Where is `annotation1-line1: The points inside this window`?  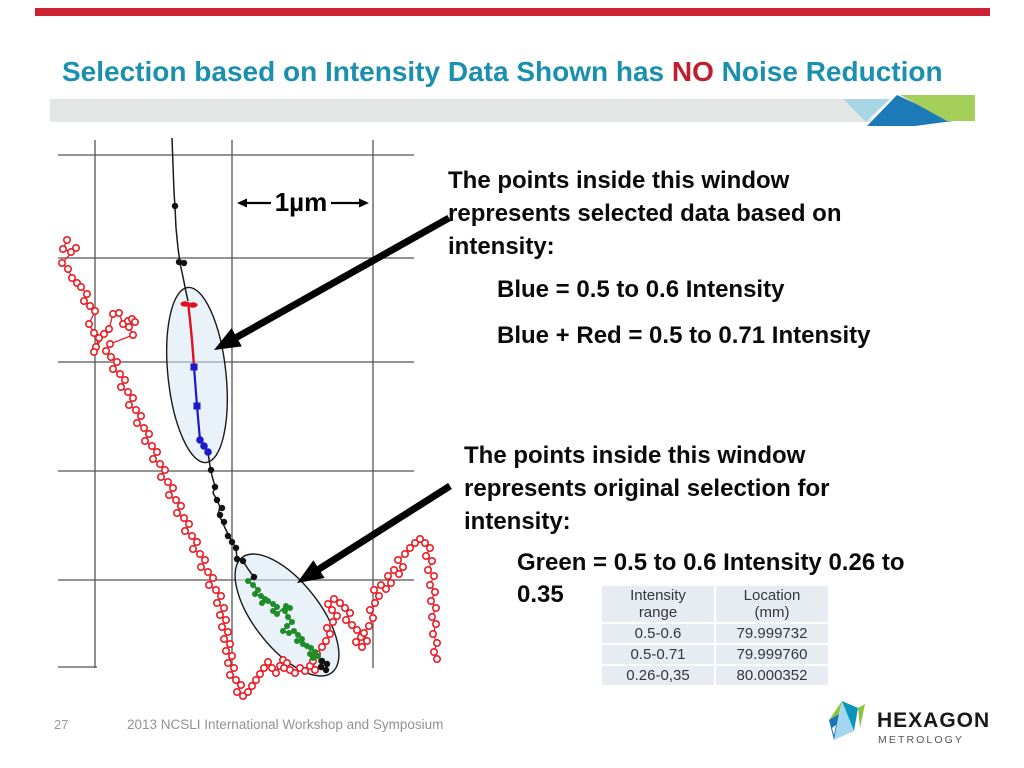 annotation1-line1: The points inside this window is located at coordinates (619, 180).